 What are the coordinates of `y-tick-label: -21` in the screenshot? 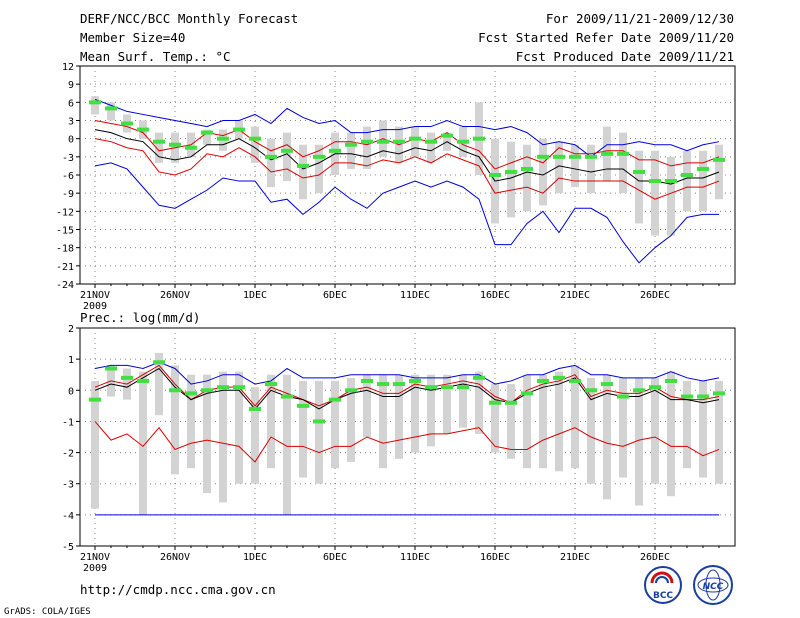 It's located at (65, 267).